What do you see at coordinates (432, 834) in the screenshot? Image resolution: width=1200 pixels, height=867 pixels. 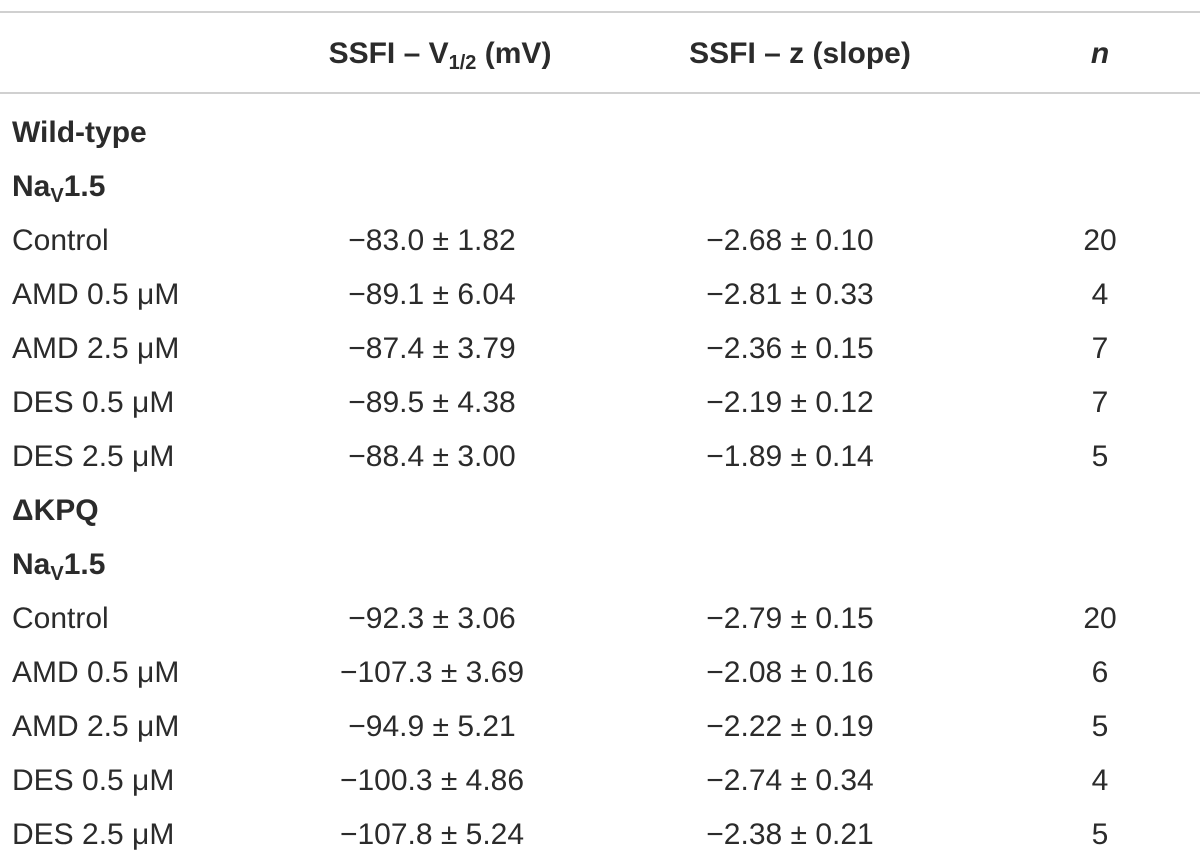 I see `cell-value: −107.8 ± 5.24` at bounding box center [432, 834].